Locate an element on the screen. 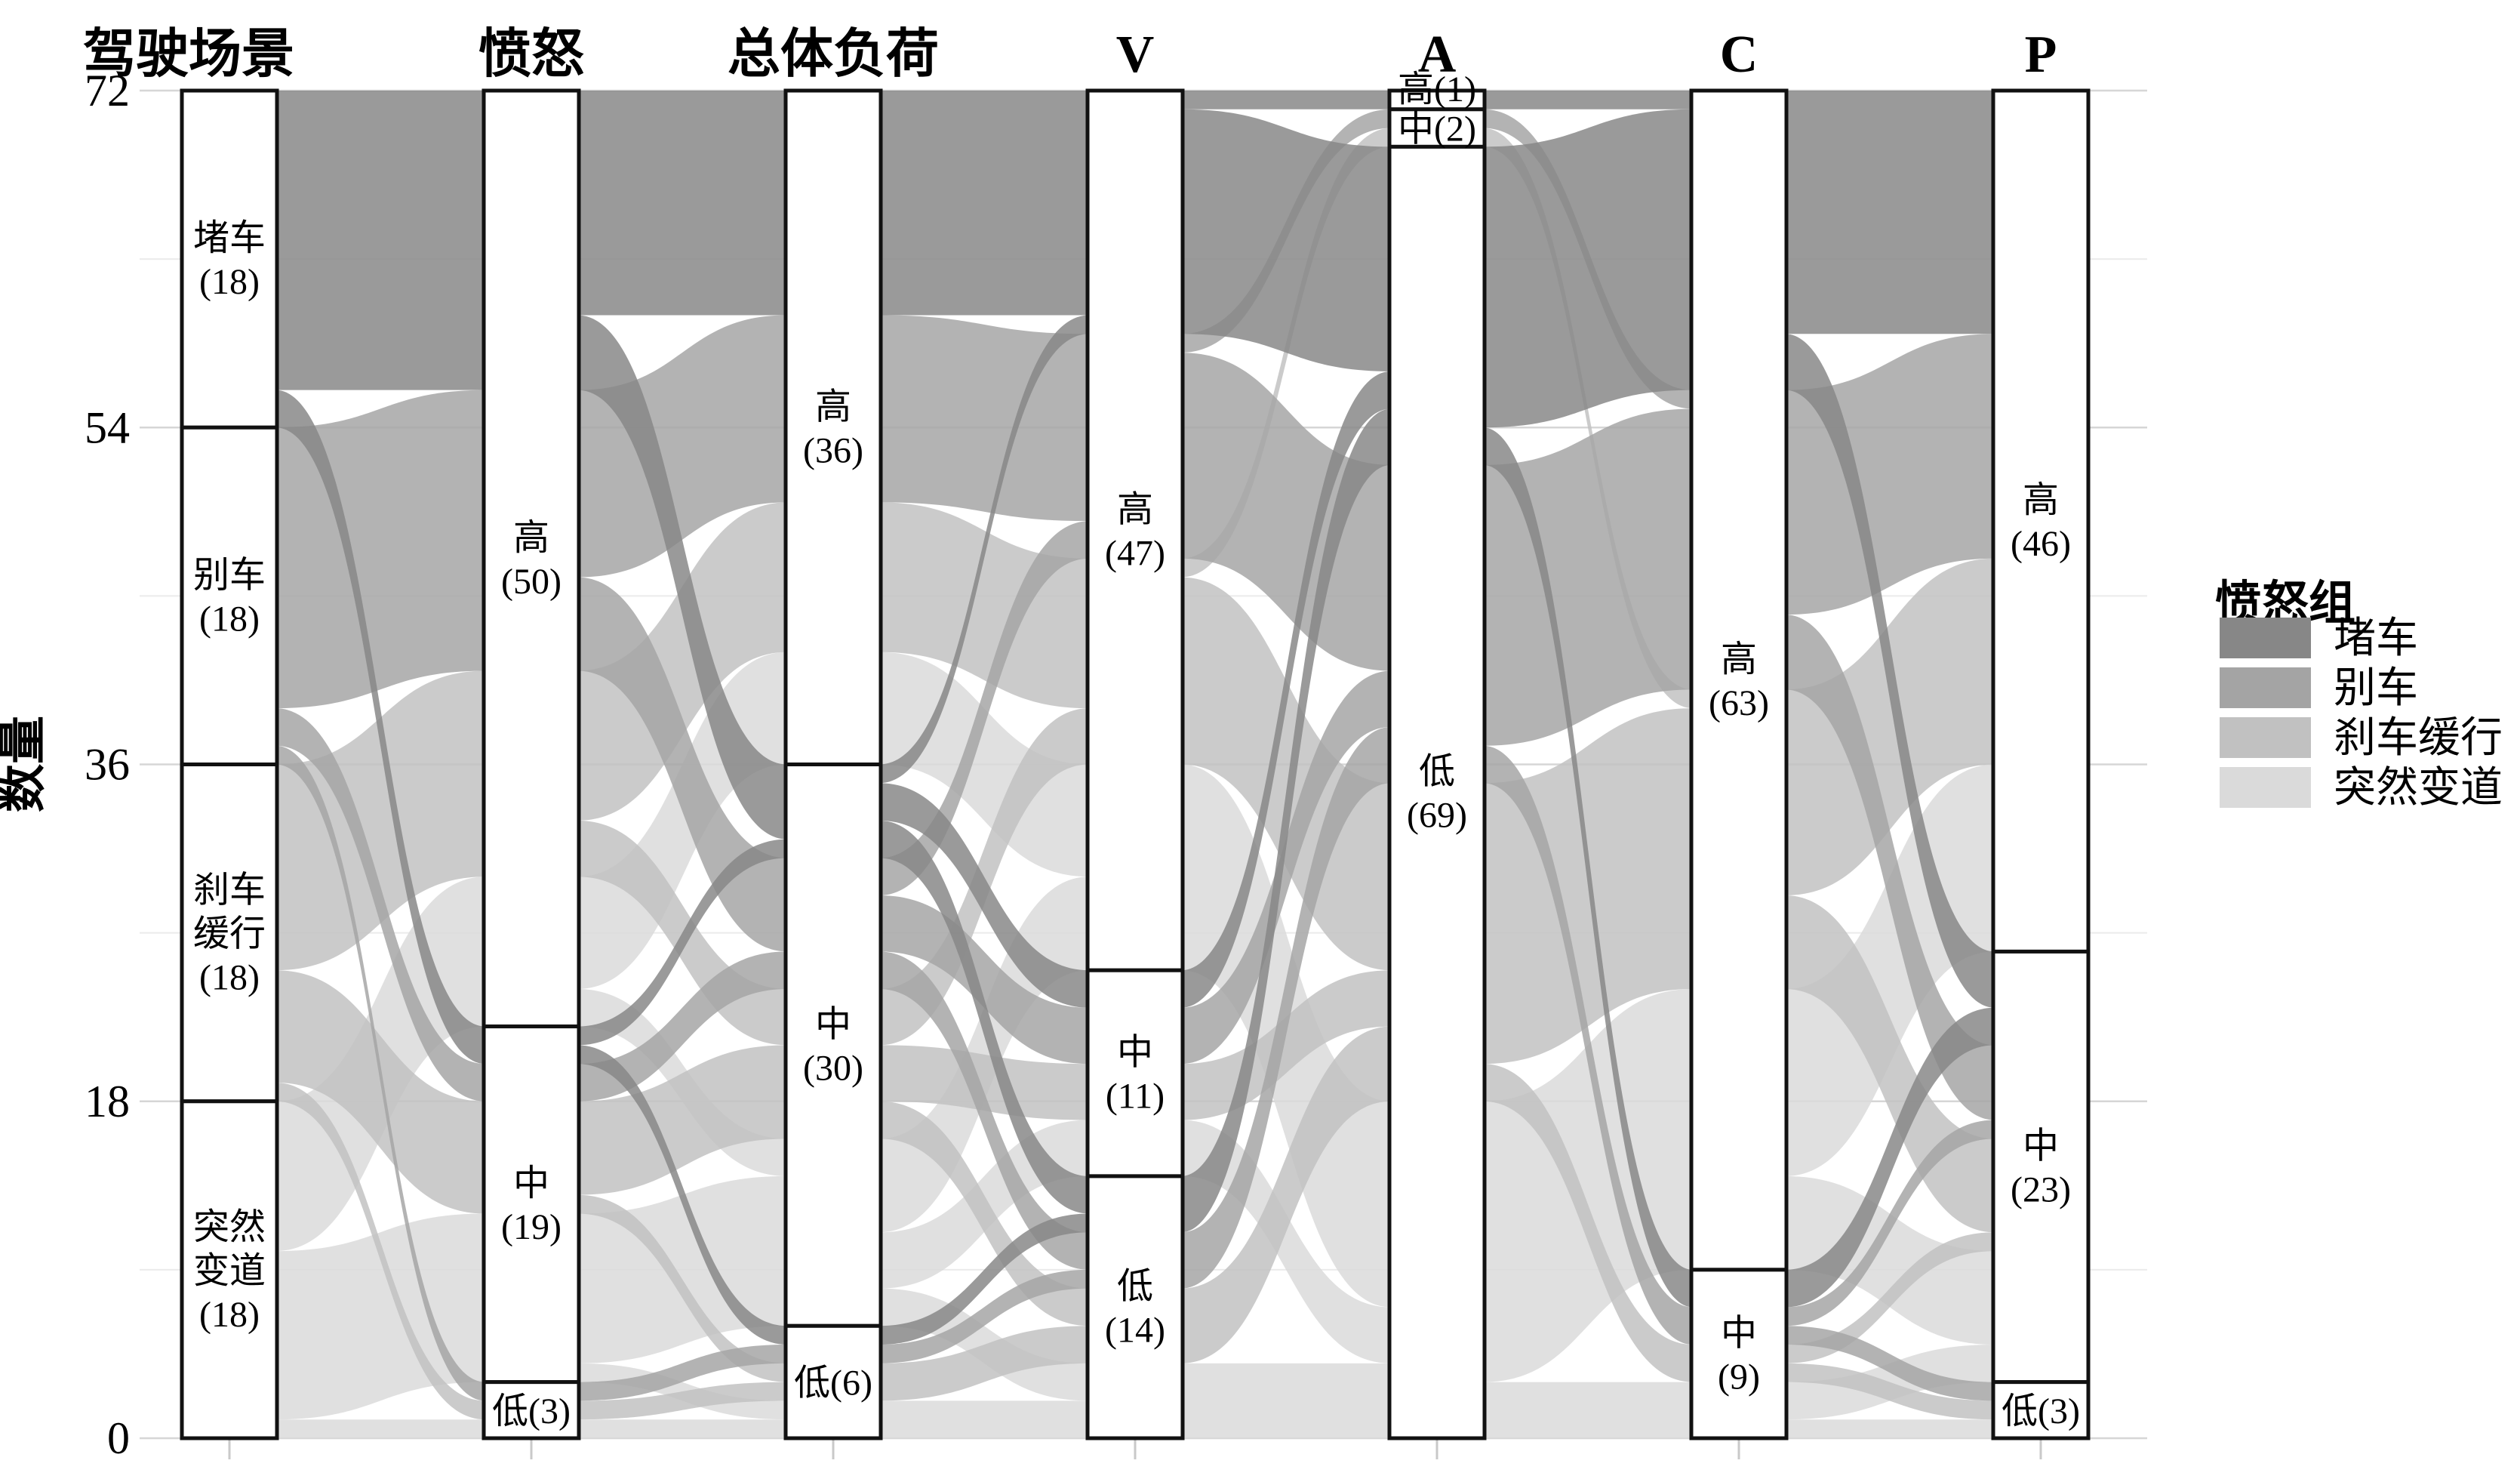  stratum-label: 高(46) is located at coordinates (2041, 522).